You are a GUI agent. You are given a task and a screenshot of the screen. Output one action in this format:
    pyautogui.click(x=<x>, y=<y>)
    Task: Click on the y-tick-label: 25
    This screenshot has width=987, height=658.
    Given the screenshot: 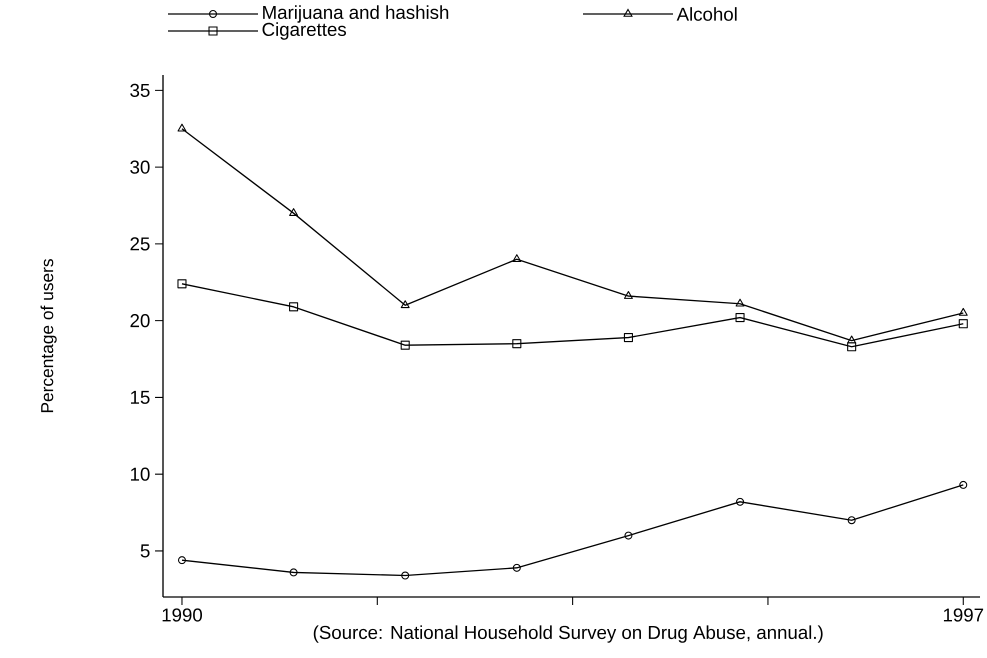 What is the action you would take?
    pyautogui.click(x=140, y=243)
    